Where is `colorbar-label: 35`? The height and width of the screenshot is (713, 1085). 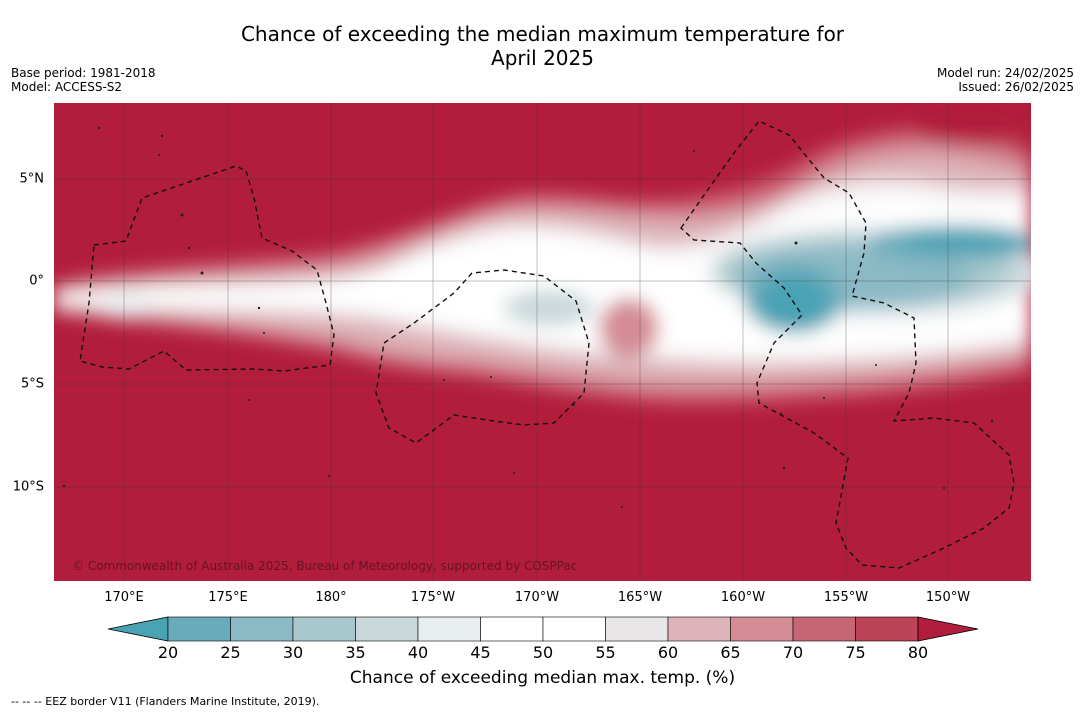 colorbar-label: 35 is located at coordinates (355, 652).